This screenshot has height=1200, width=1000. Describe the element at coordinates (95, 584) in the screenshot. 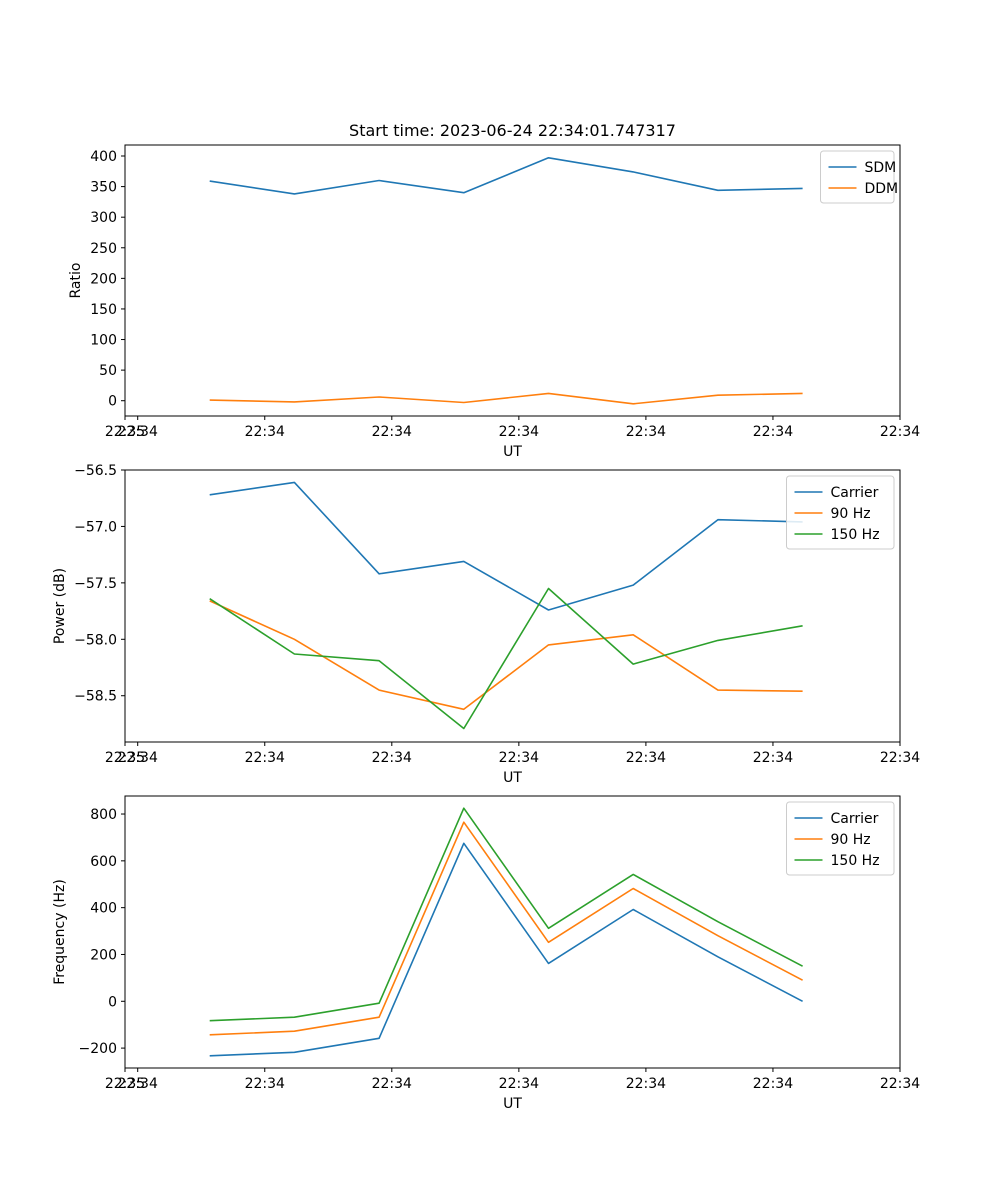

I see `y-tick-label: −57.5` at that location.